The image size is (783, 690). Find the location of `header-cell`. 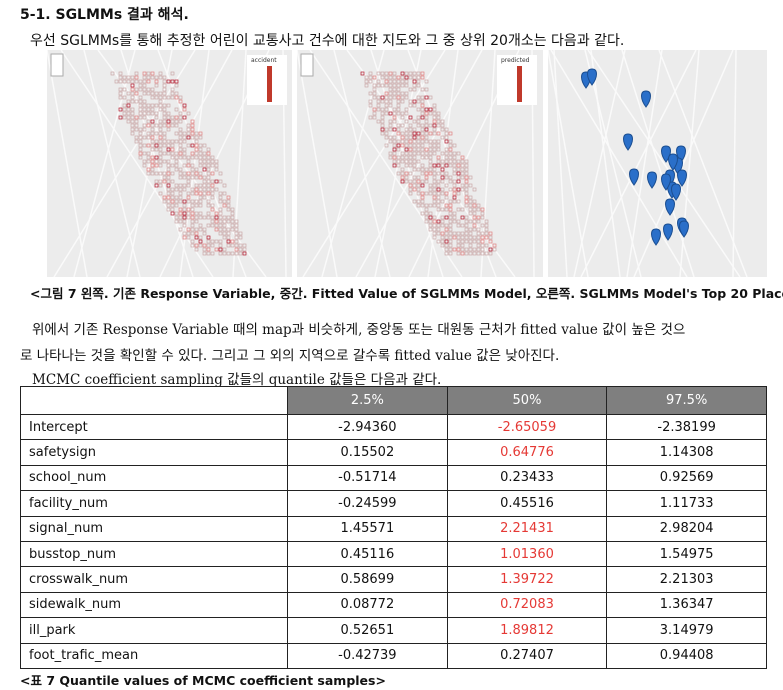

header-cell is located at coordinates (154, 400).